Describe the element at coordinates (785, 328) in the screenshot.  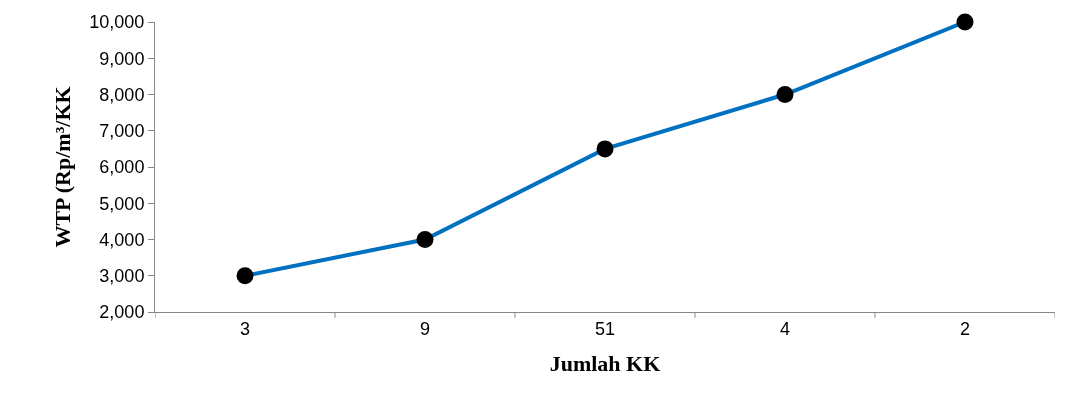
I see `x-tick-label: 4` at that location.